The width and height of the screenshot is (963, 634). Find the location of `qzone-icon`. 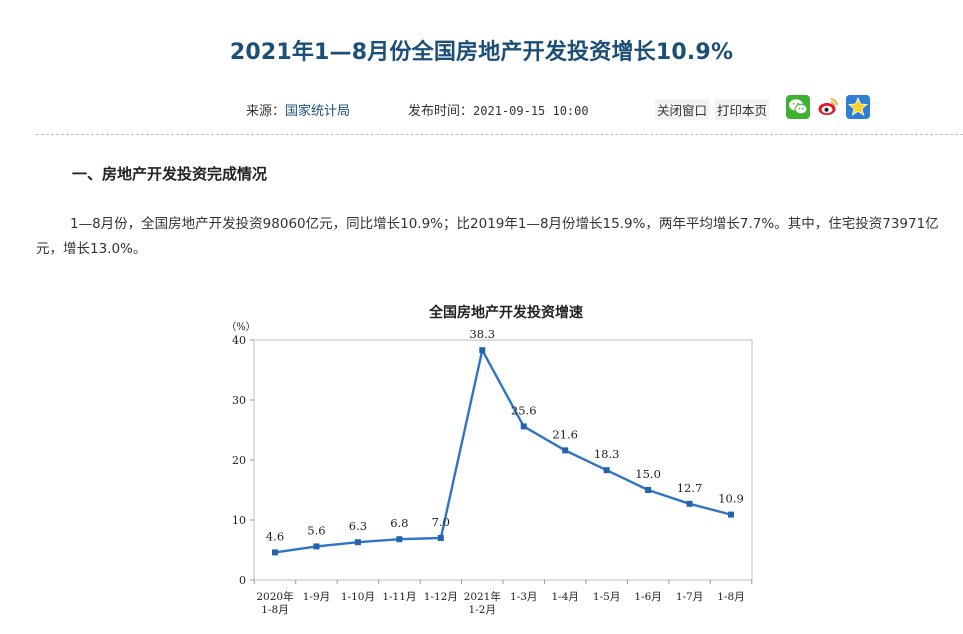

qzone-icon is located at coordinates (858, 107).